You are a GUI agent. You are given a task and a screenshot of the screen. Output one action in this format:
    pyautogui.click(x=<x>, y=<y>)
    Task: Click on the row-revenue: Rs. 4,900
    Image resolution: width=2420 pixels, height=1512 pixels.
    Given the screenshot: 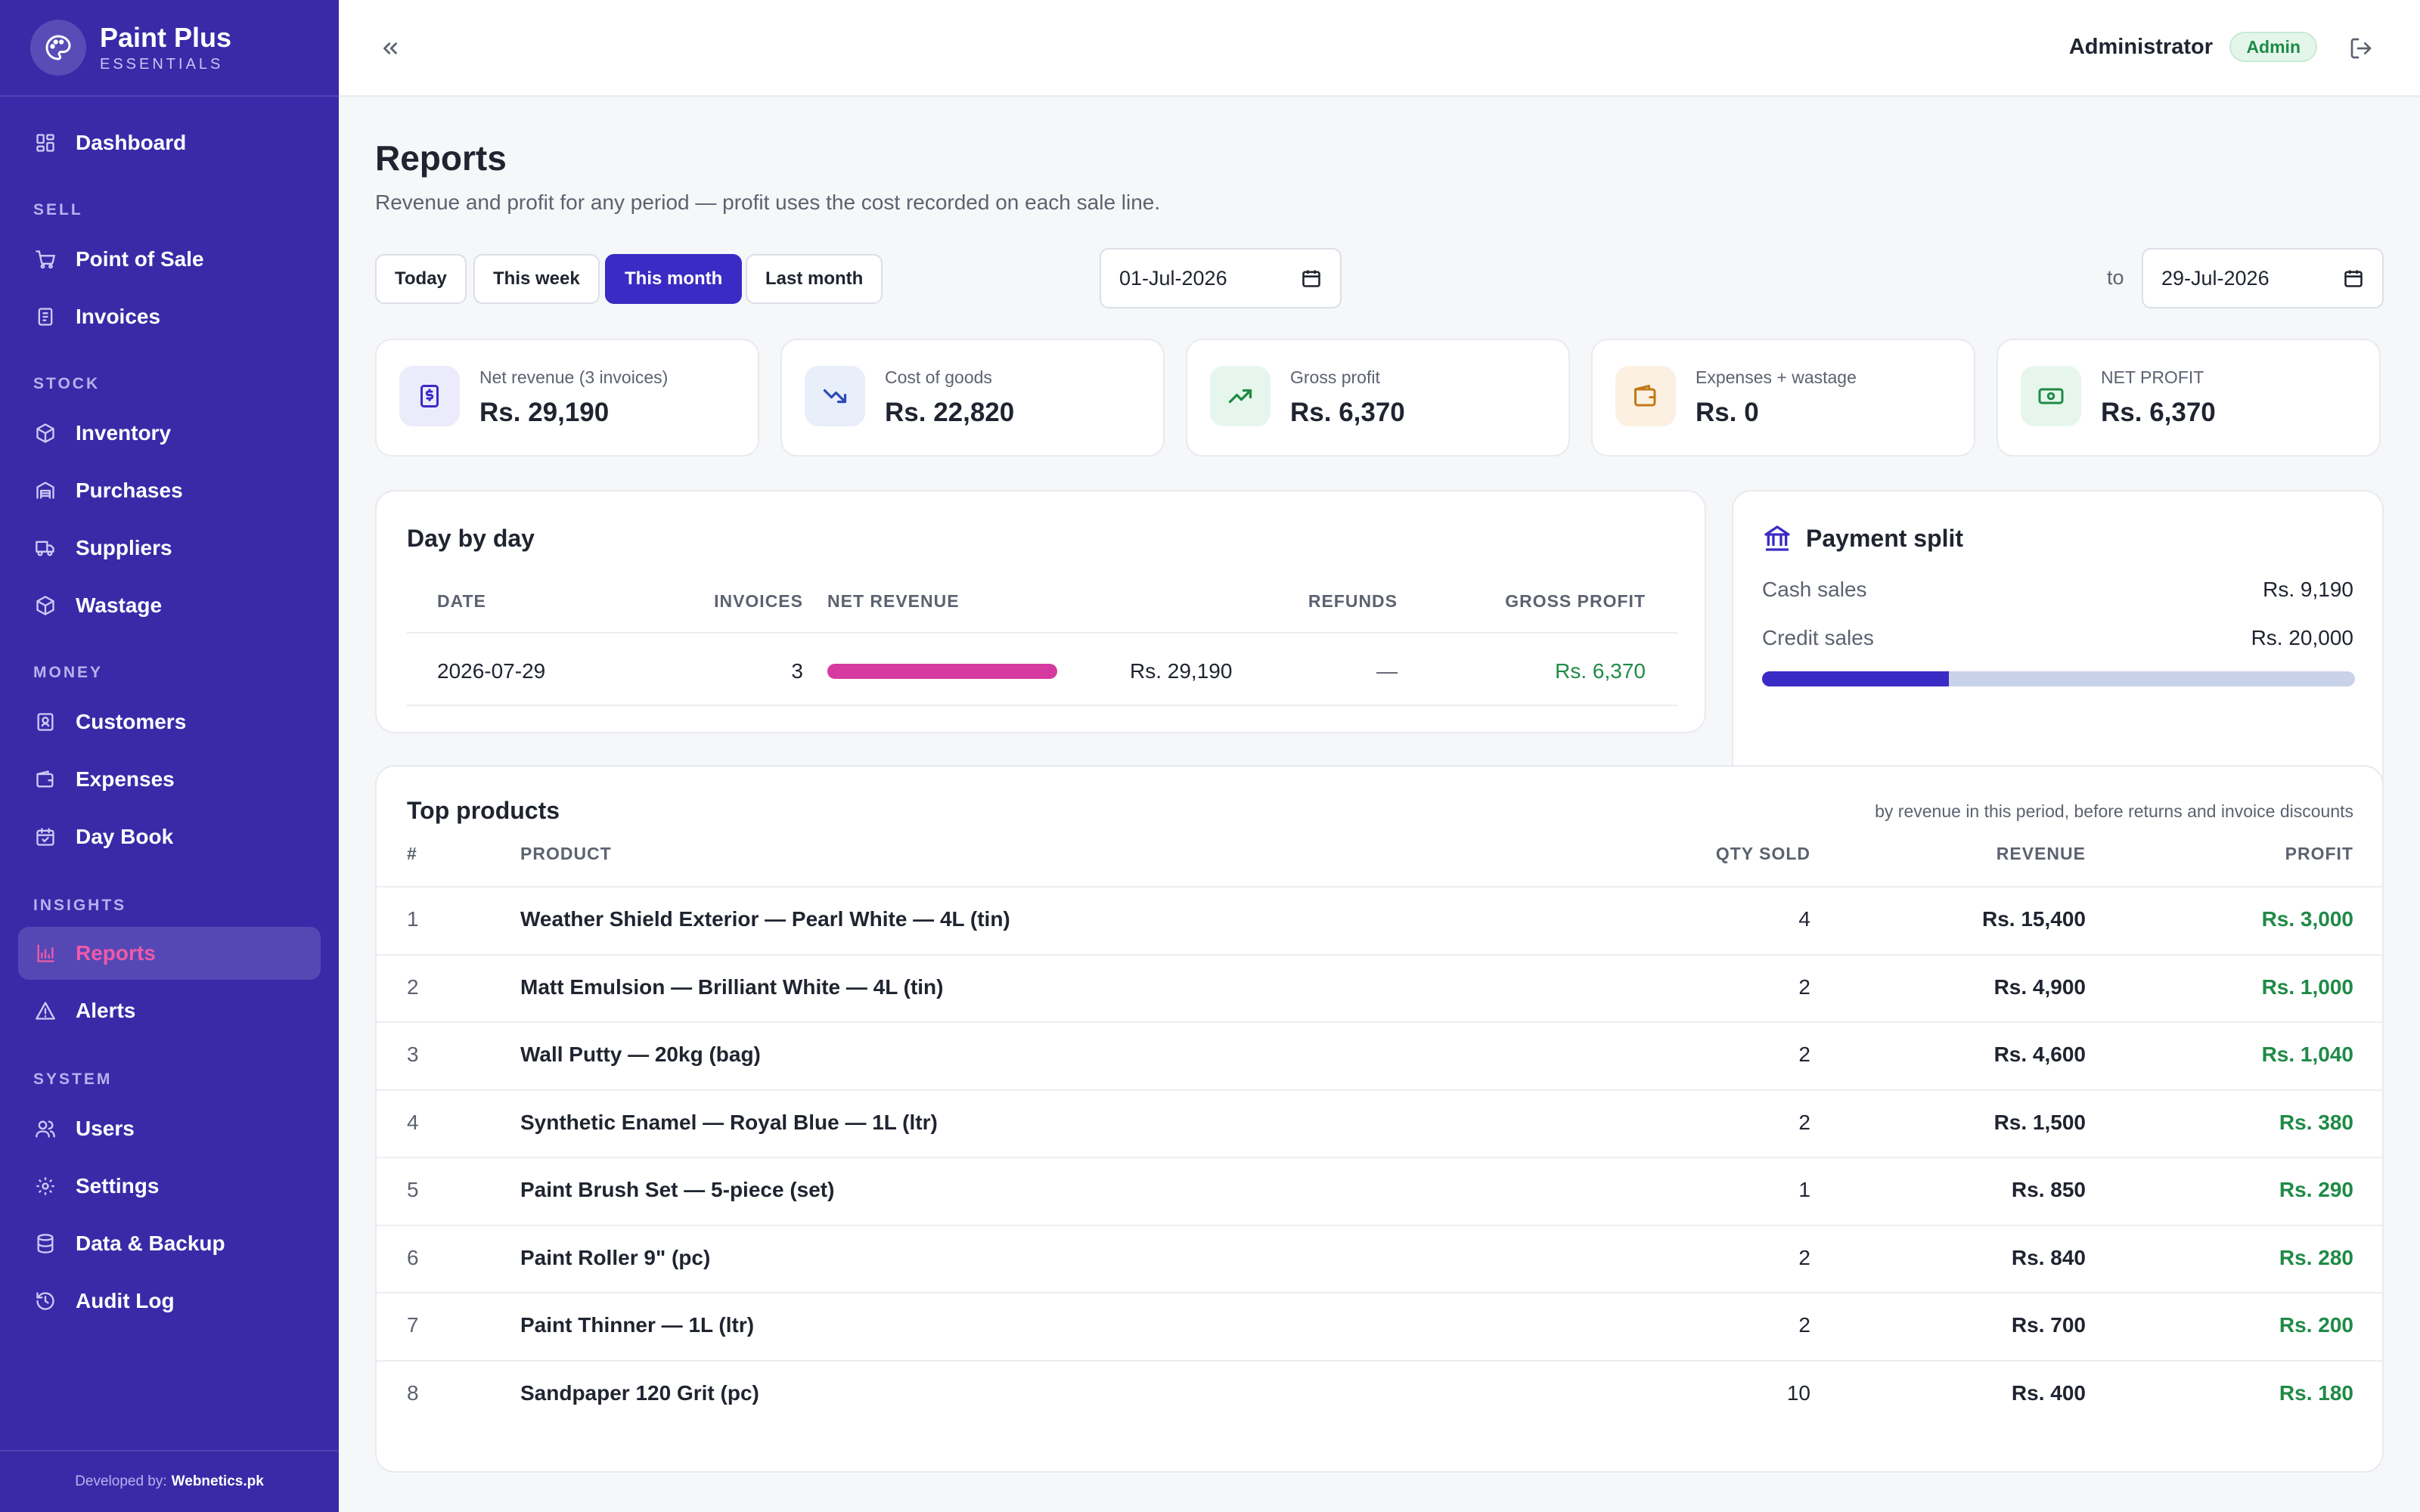 What is the action you would take?
    pyautogui.click(x=2039, y=986)
    